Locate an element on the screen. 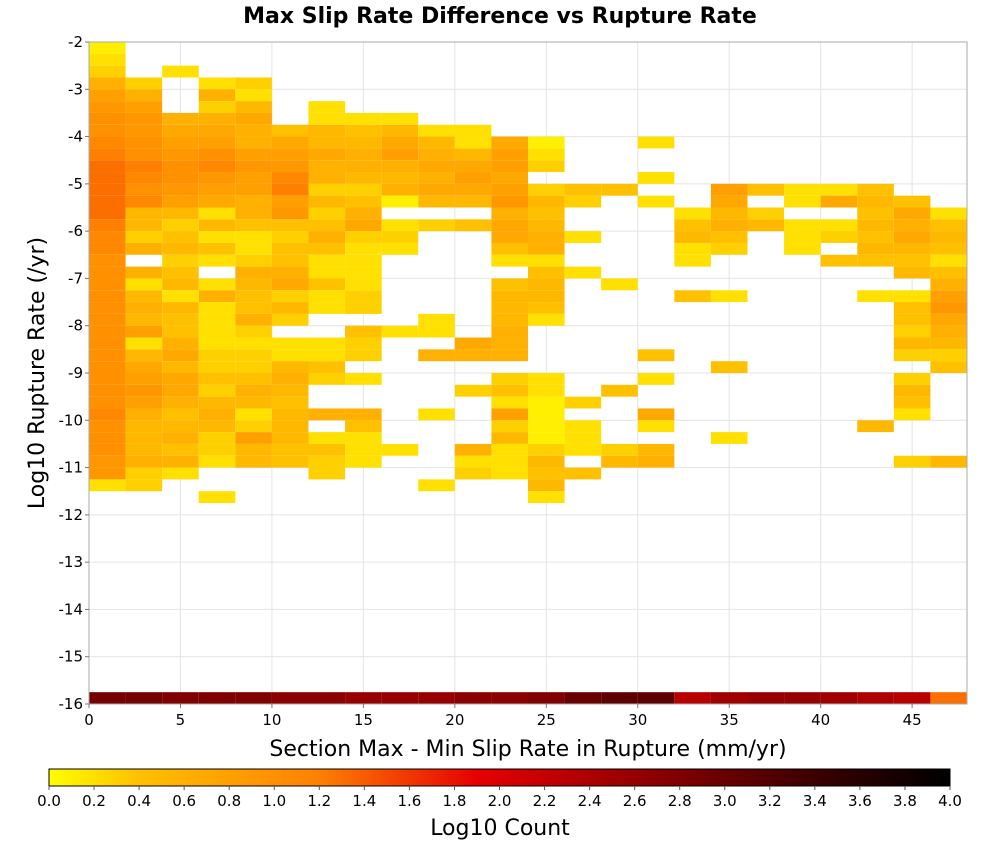  colorbar-tick-label: 2.8 is located at coordinates (680, 801).